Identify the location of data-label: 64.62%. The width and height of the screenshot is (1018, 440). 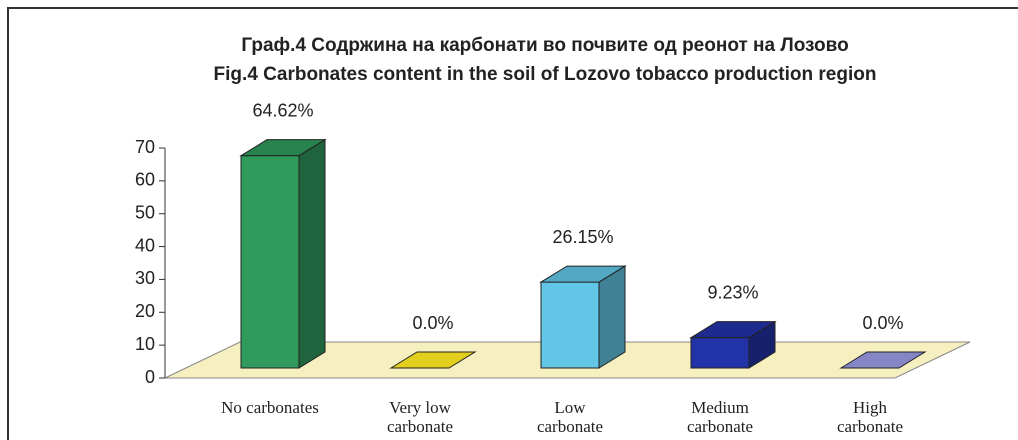
(282, 110).